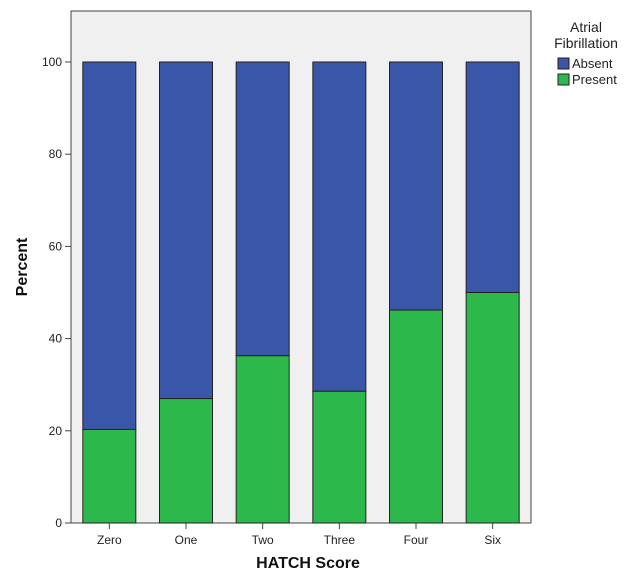 Image resolution: width=634 pixels, height=575 pixels. Describe the element at coordinates (563, 63) in the screenshot. I see `legend-swatch-absent` at that location.